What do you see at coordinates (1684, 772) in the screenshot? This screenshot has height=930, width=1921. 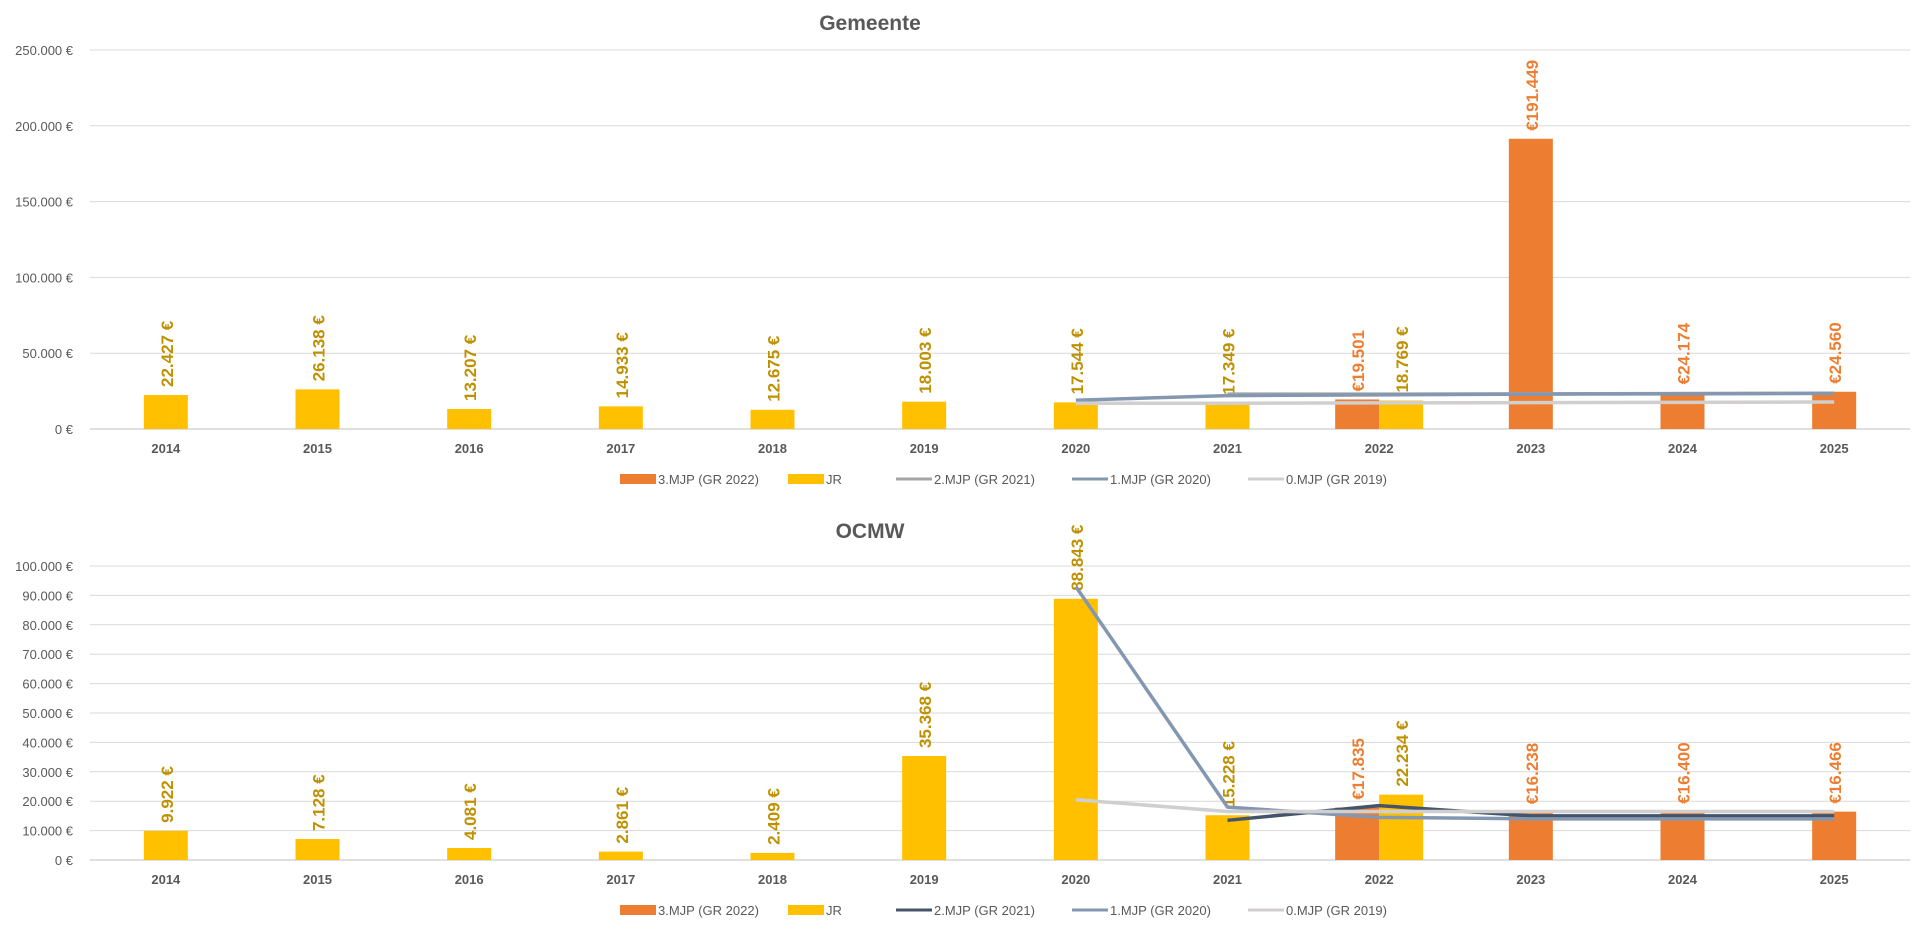 I see `data-label: €16.400` at bounding box center [1684, 772].